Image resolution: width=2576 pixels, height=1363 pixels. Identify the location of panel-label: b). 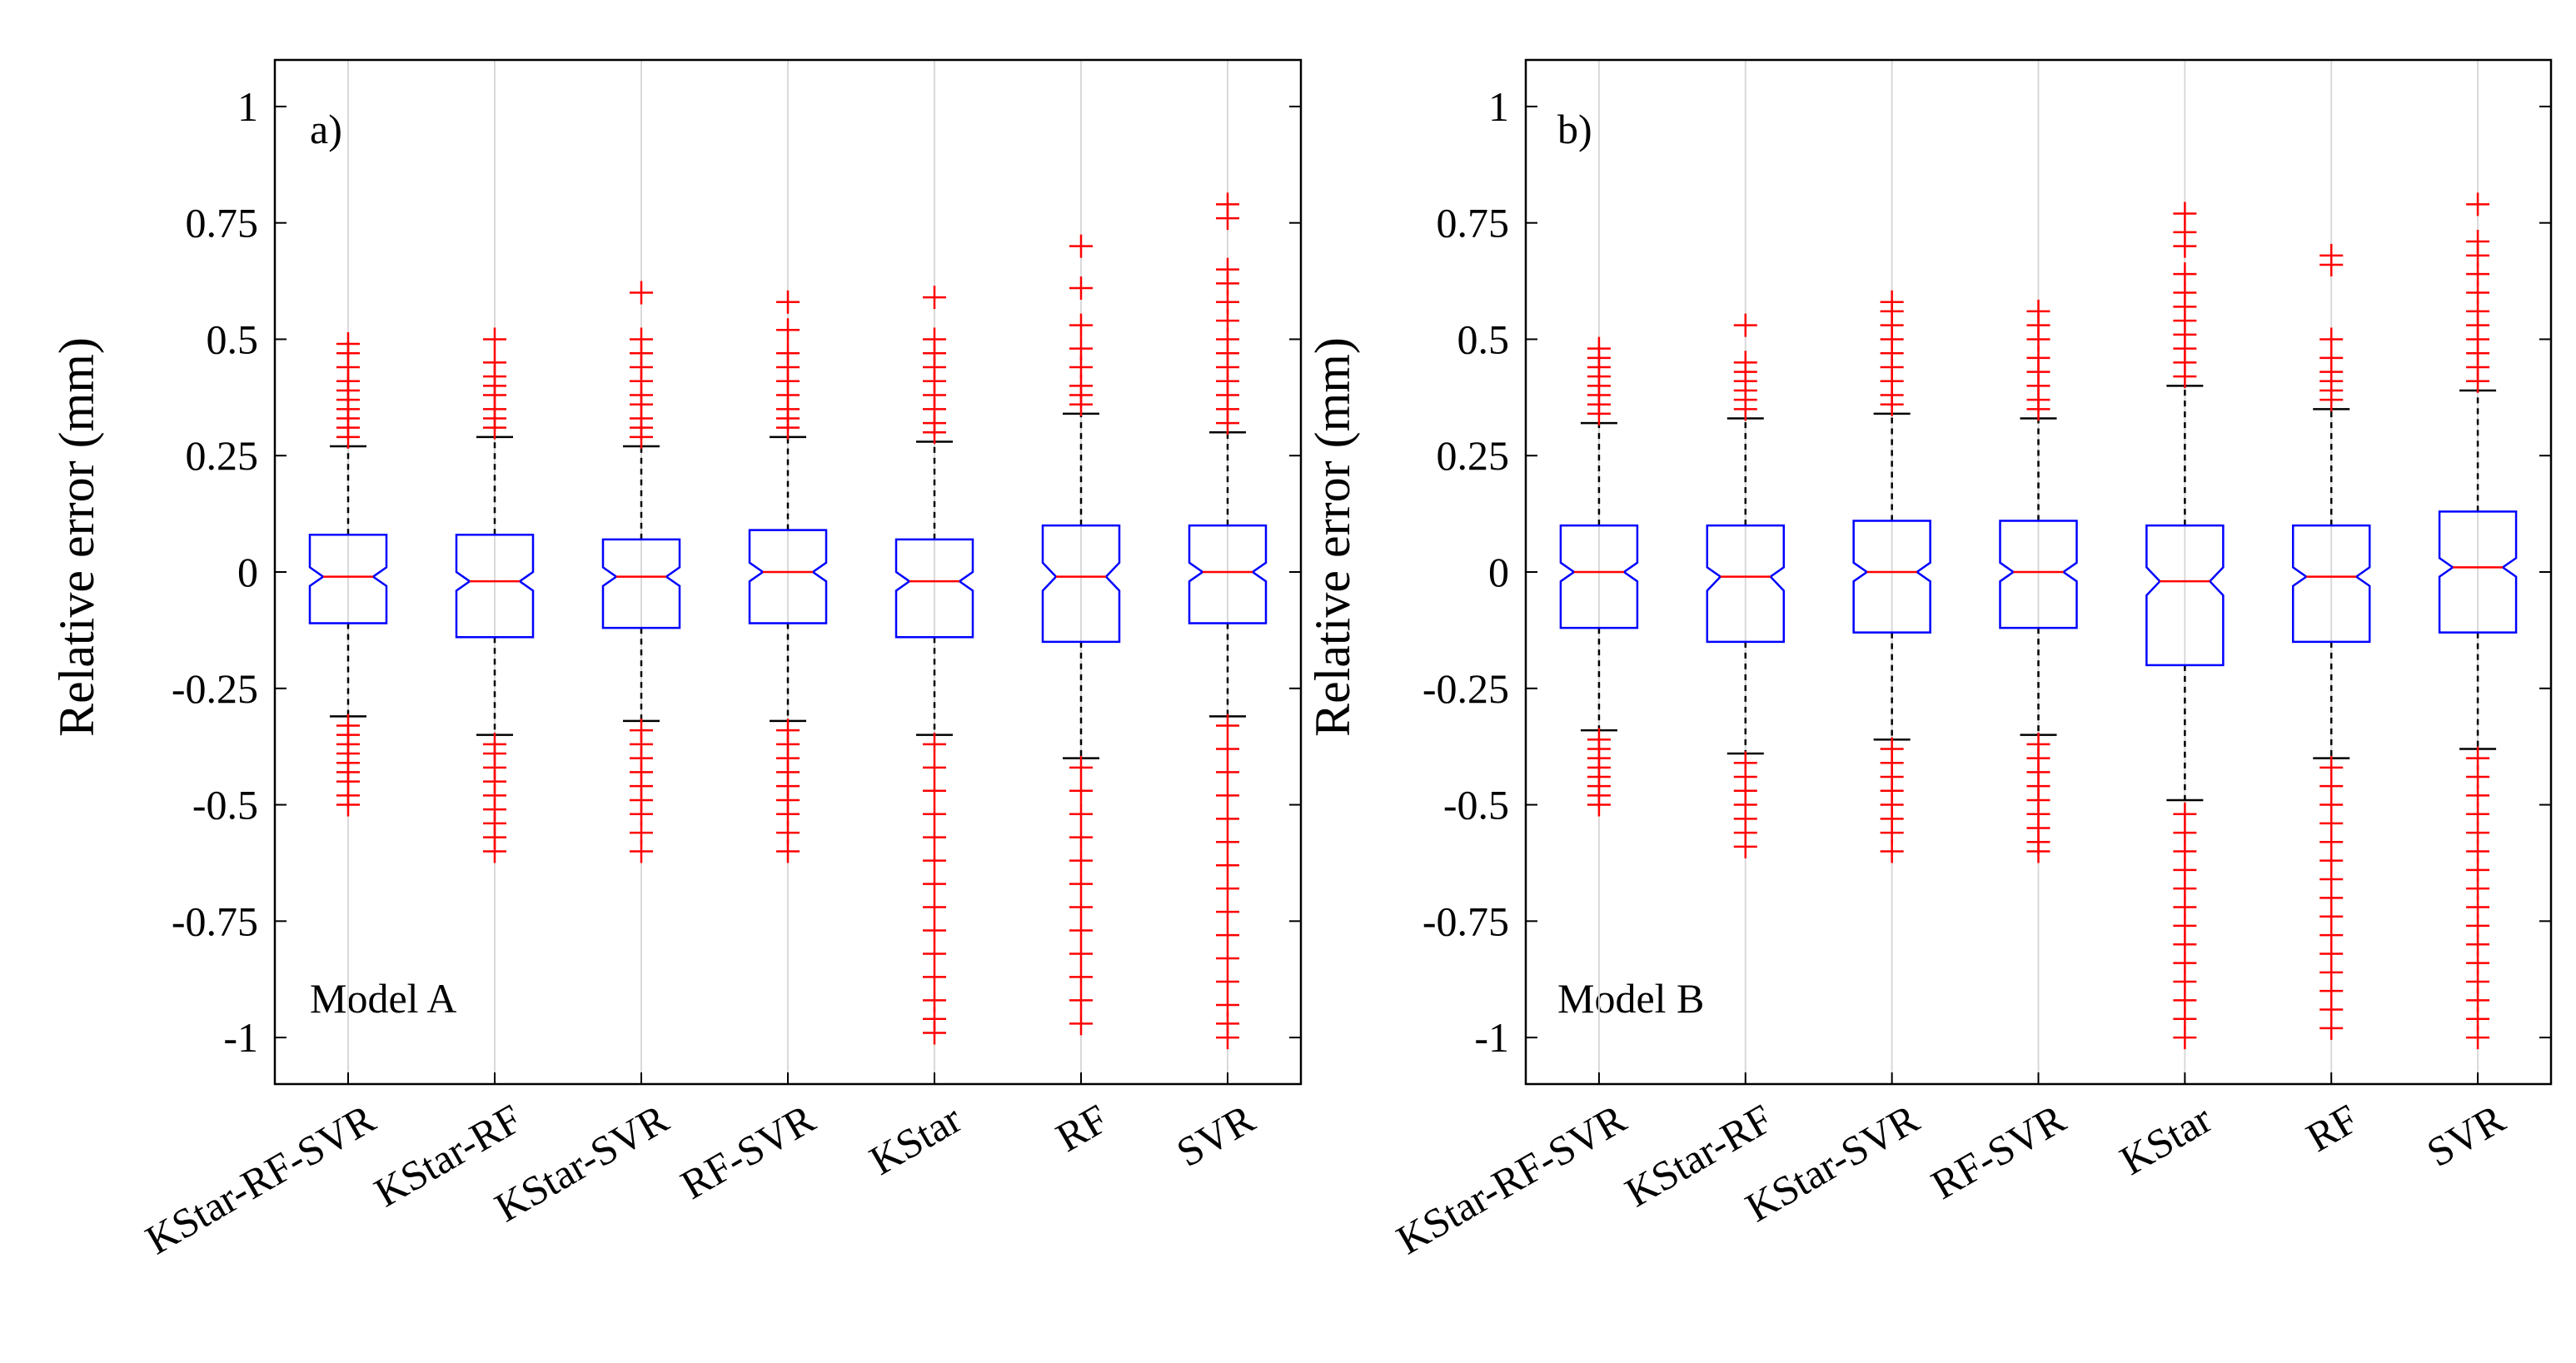
(1574, 129).